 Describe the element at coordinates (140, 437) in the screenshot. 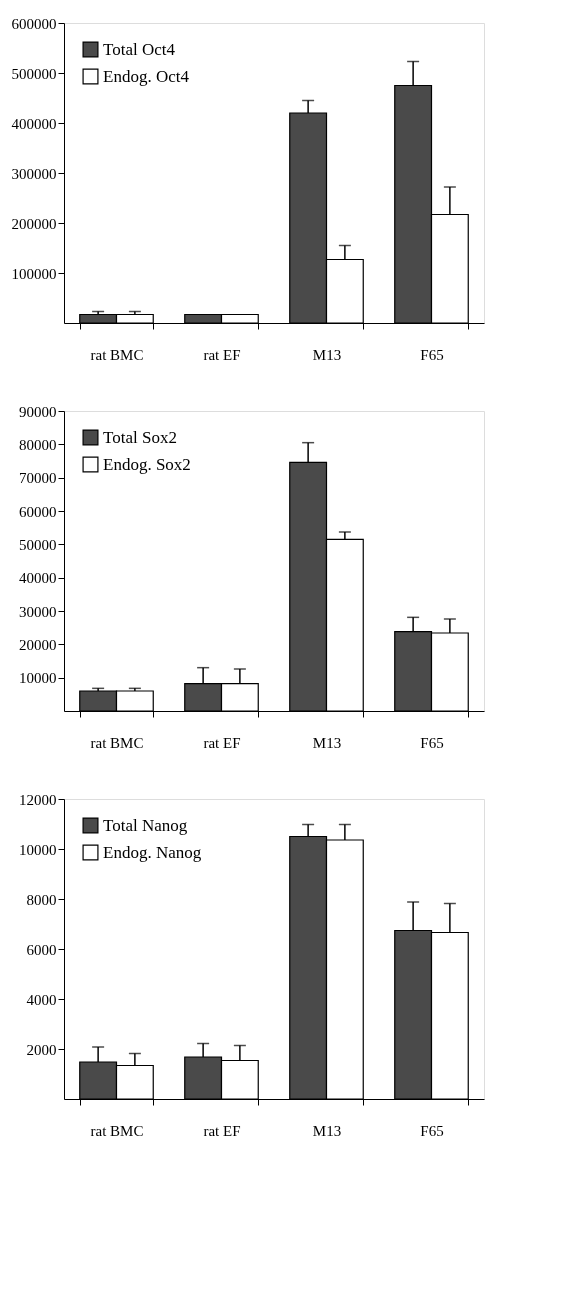

I see `legend-label: Total Sox2` at that location.